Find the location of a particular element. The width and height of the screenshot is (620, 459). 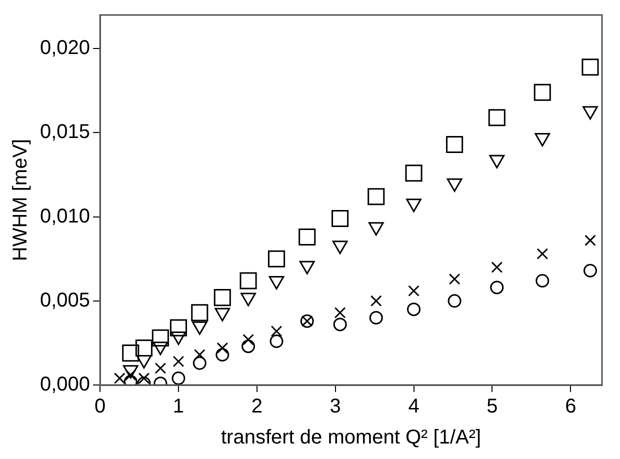

x-tick-label: 6 is located at coordinates (570, 407).